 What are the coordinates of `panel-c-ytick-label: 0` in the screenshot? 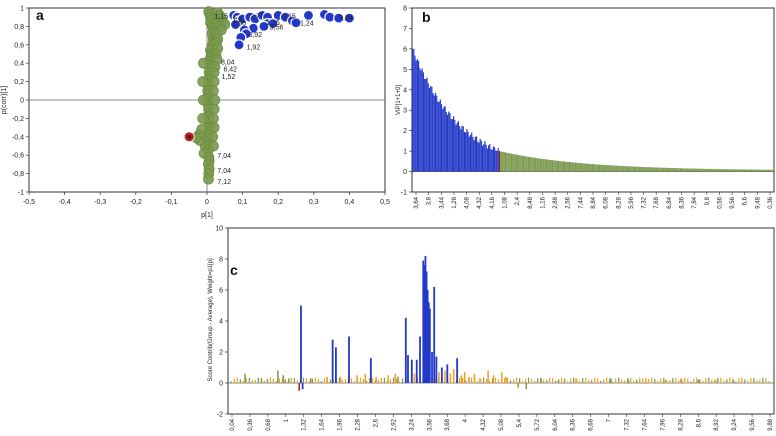 It's located at (221, 384).